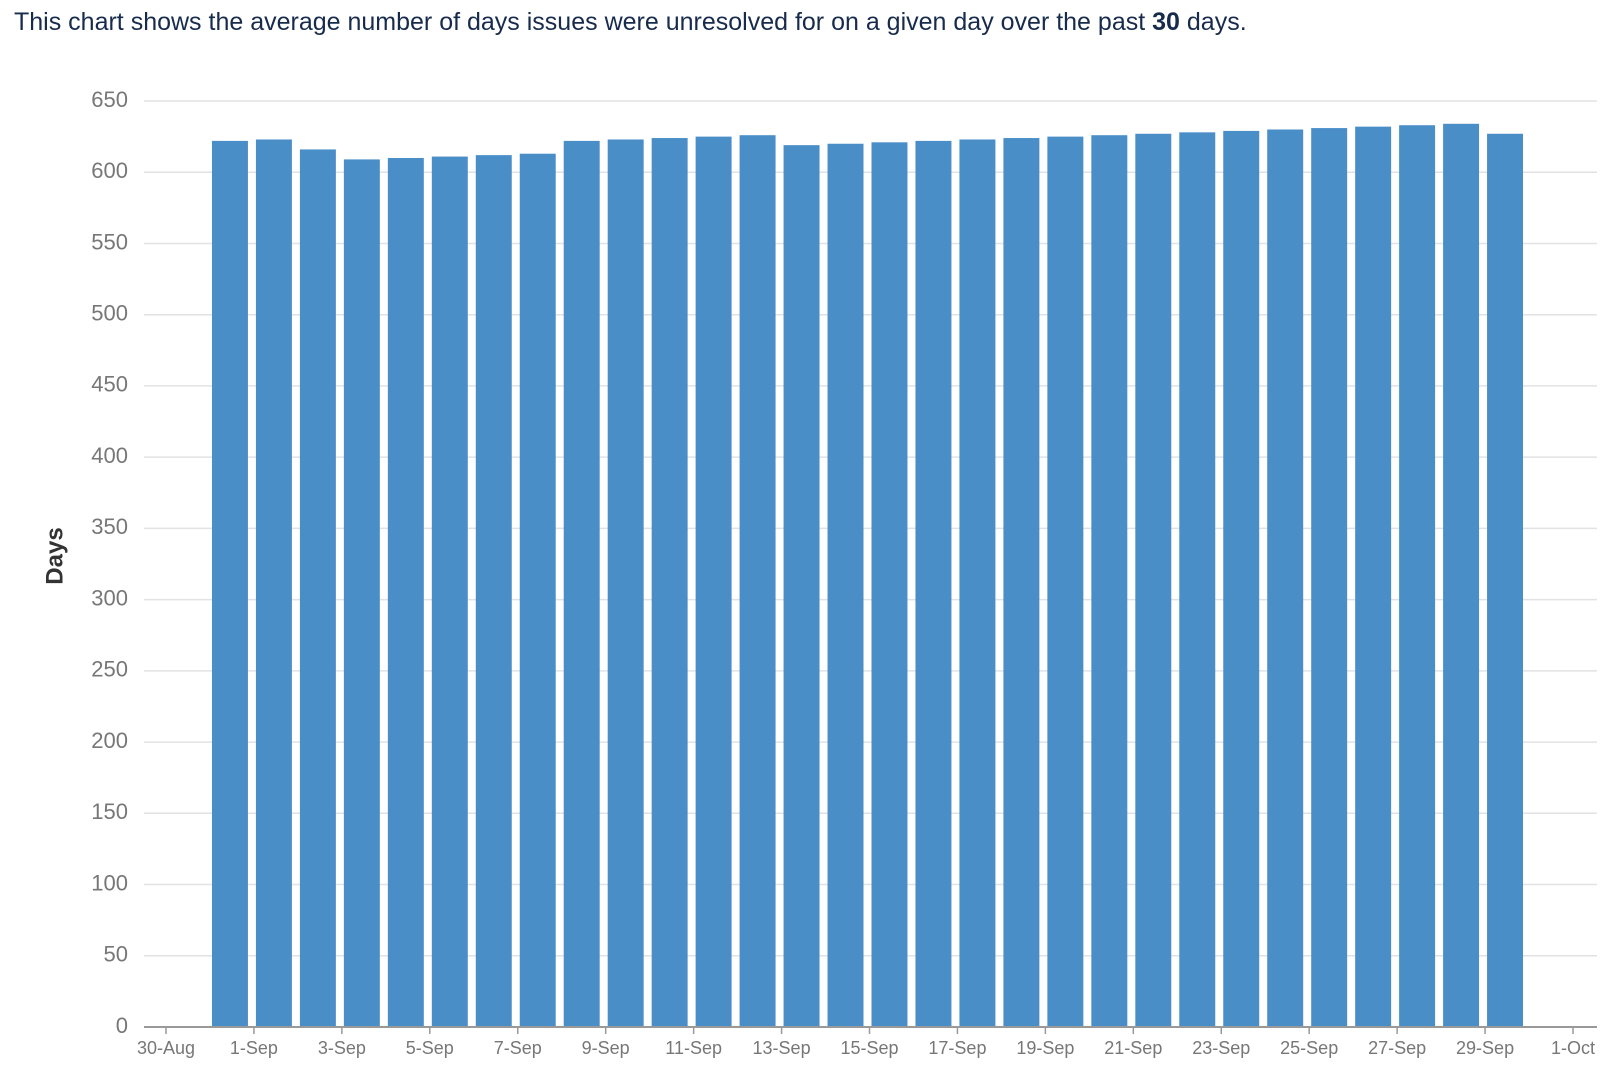 The width and height of the screenshot is (1614, 1076). Describe the element at coordinates (1045, 1048) in the screenshot. I see `x-tick-label: 19-Sep` at that location.